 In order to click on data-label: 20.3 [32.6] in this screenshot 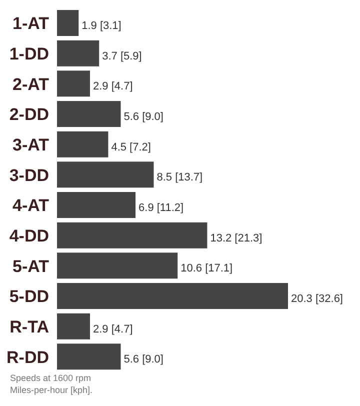, I will do `click(317, 299)`.